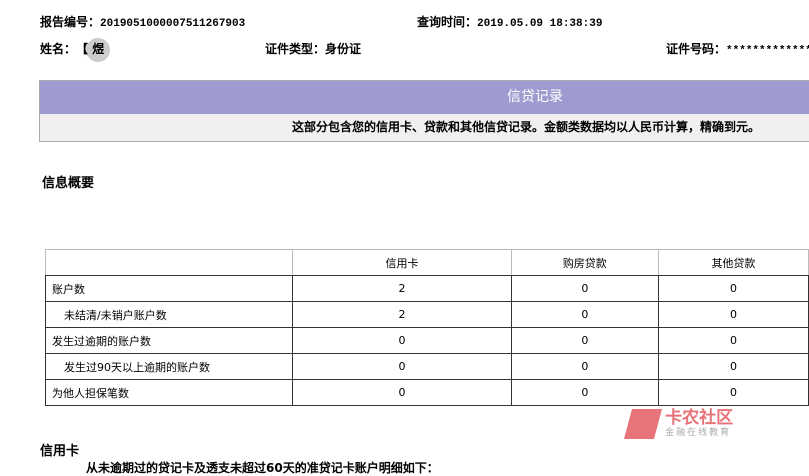 Image resolution: width=809 pixels, height=476 pixels. Describe the element at coordinates (90, 49) in the screenshot. I see `name: 【 煜` at that location.